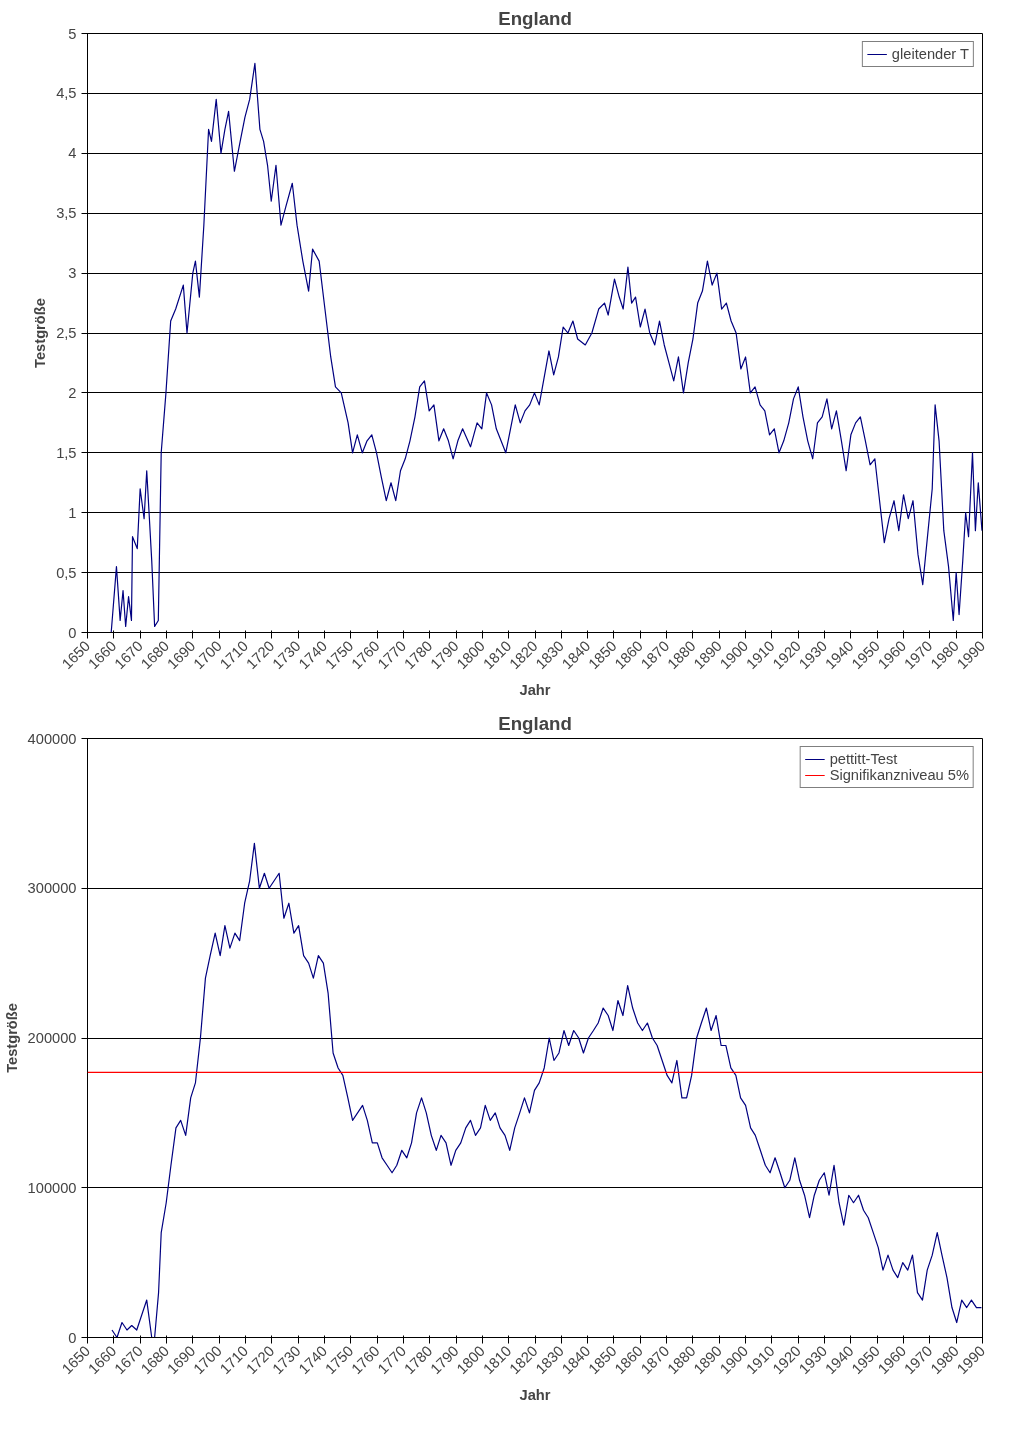 This screenshot has height=1436, width=1013. What do you see at coordinates (72, 512) in the screenshot?
I see `y-tick-label: 1` at bounding box center [72, 512].